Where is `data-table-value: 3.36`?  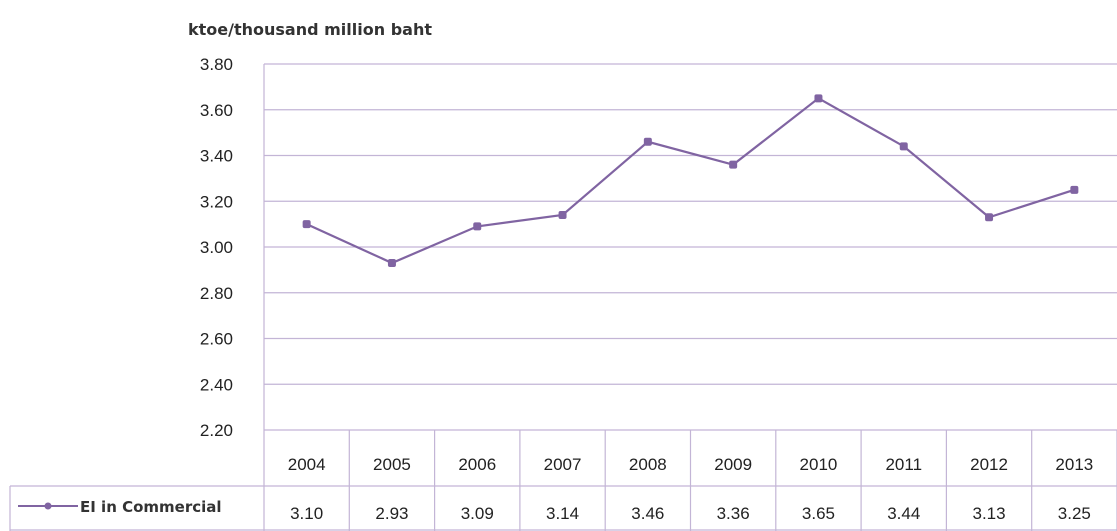 data-table-value: 3.36 is located at coordinates (733, 513).